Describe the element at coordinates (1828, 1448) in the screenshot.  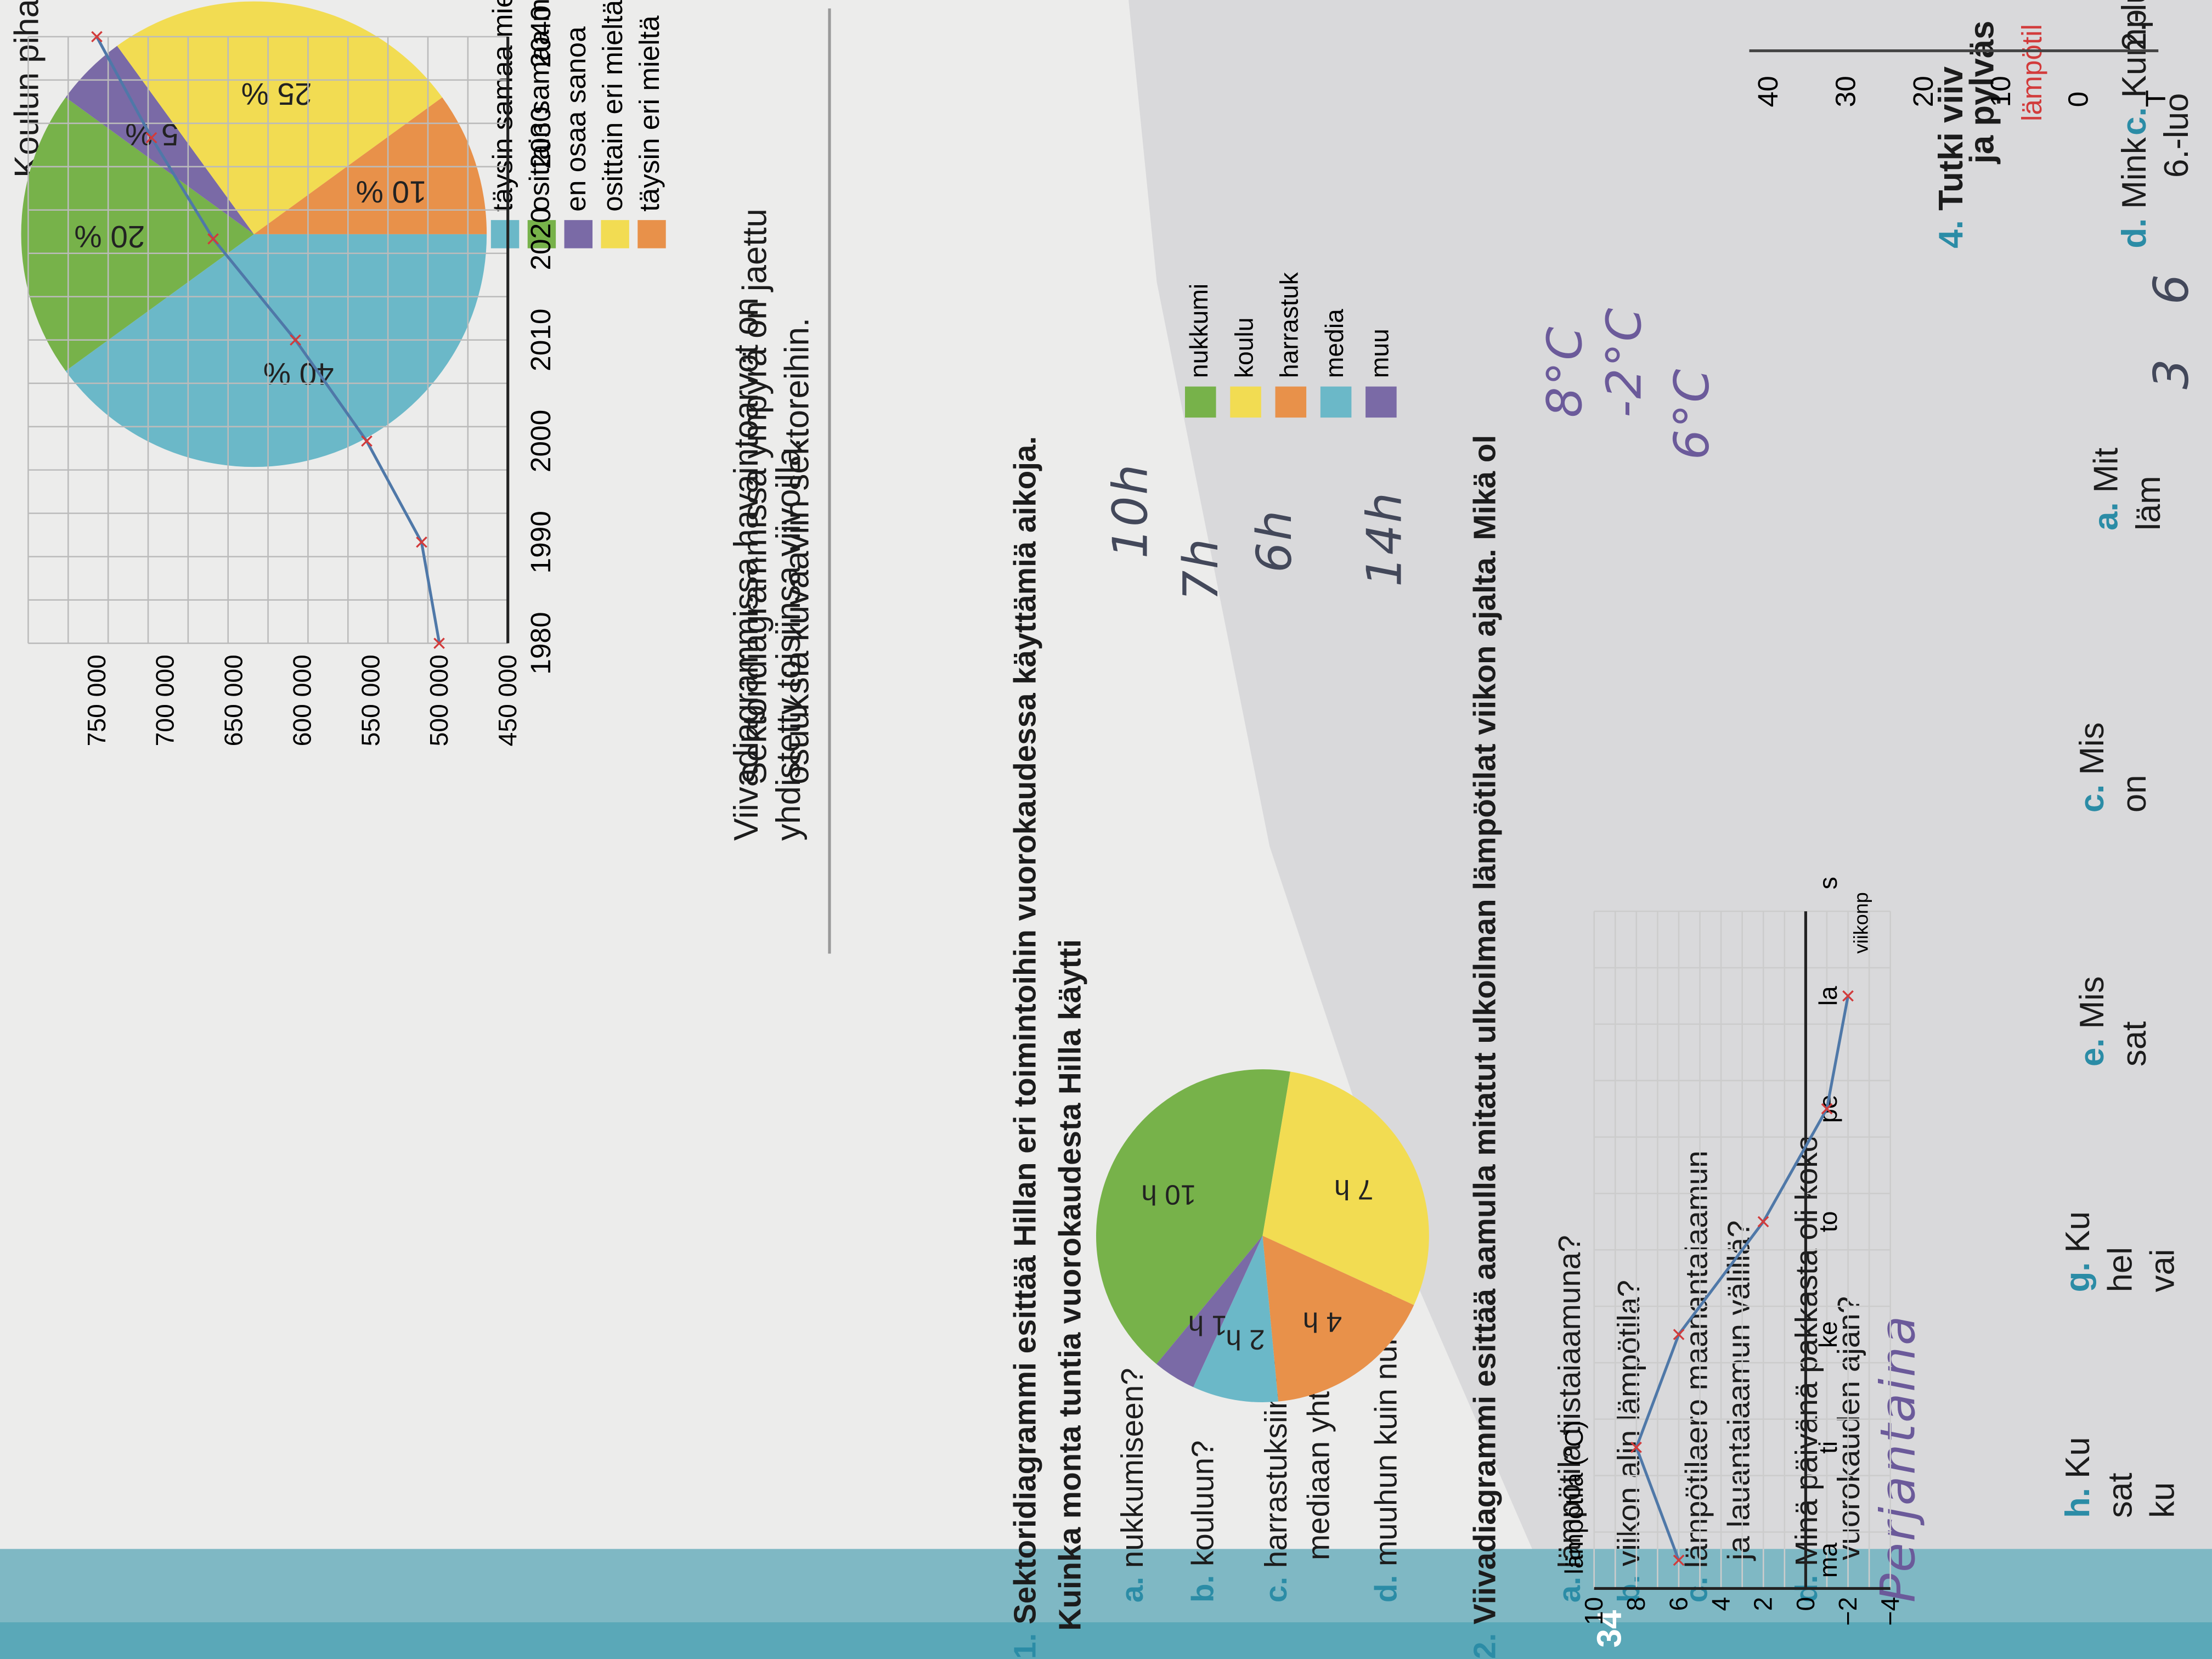
I see `temp-x-tick: ti` at that location.